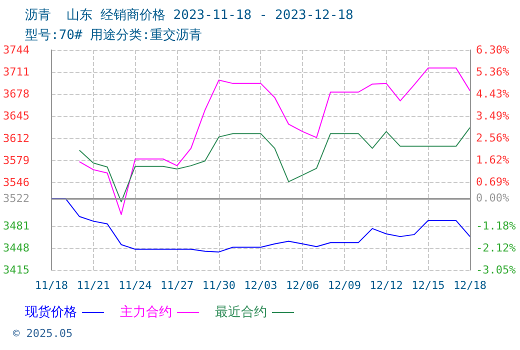 Image resolution: width=520 pixels, height=350 pixels. I want to click on y-tick-label: 3612, so click(16, 138).